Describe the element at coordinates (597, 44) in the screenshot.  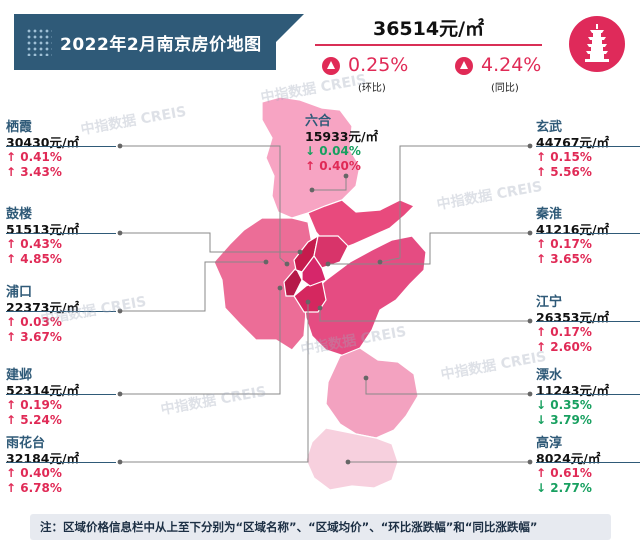
I see `pagoda-icon` at that location.